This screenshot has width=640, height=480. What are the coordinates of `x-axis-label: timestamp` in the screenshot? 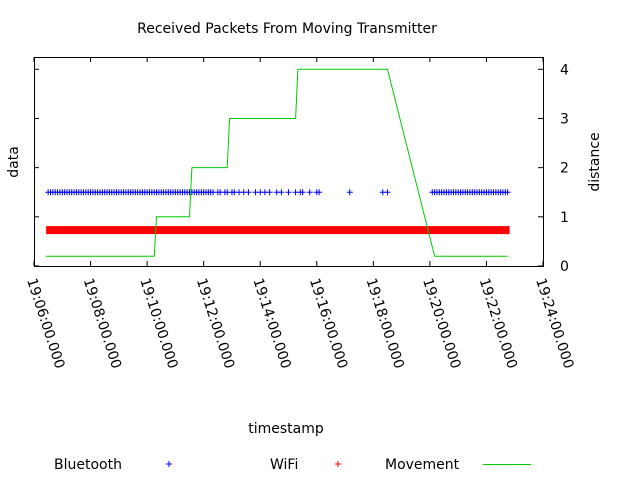 It's located at (286, 429).